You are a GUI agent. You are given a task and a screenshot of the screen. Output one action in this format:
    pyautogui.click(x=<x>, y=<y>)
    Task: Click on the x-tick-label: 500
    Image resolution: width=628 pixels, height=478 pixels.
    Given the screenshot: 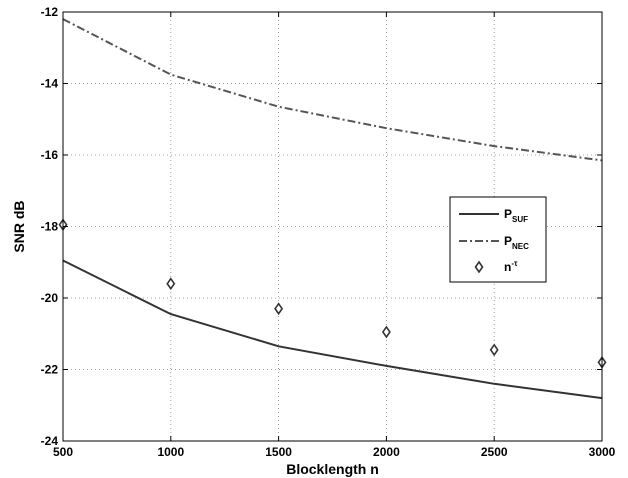 What is the action you would take?
    pyautogui.click(x=63, y=452)
    